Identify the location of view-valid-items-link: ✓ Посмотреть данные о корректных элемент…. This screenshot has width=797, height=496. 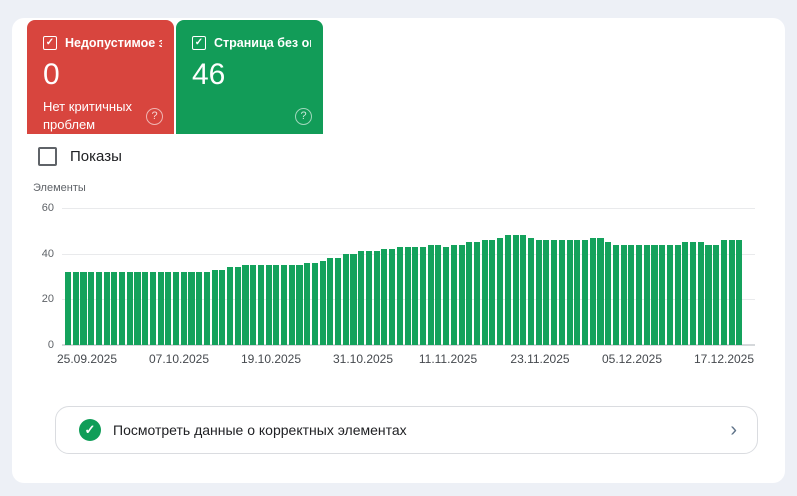
(406, 430).